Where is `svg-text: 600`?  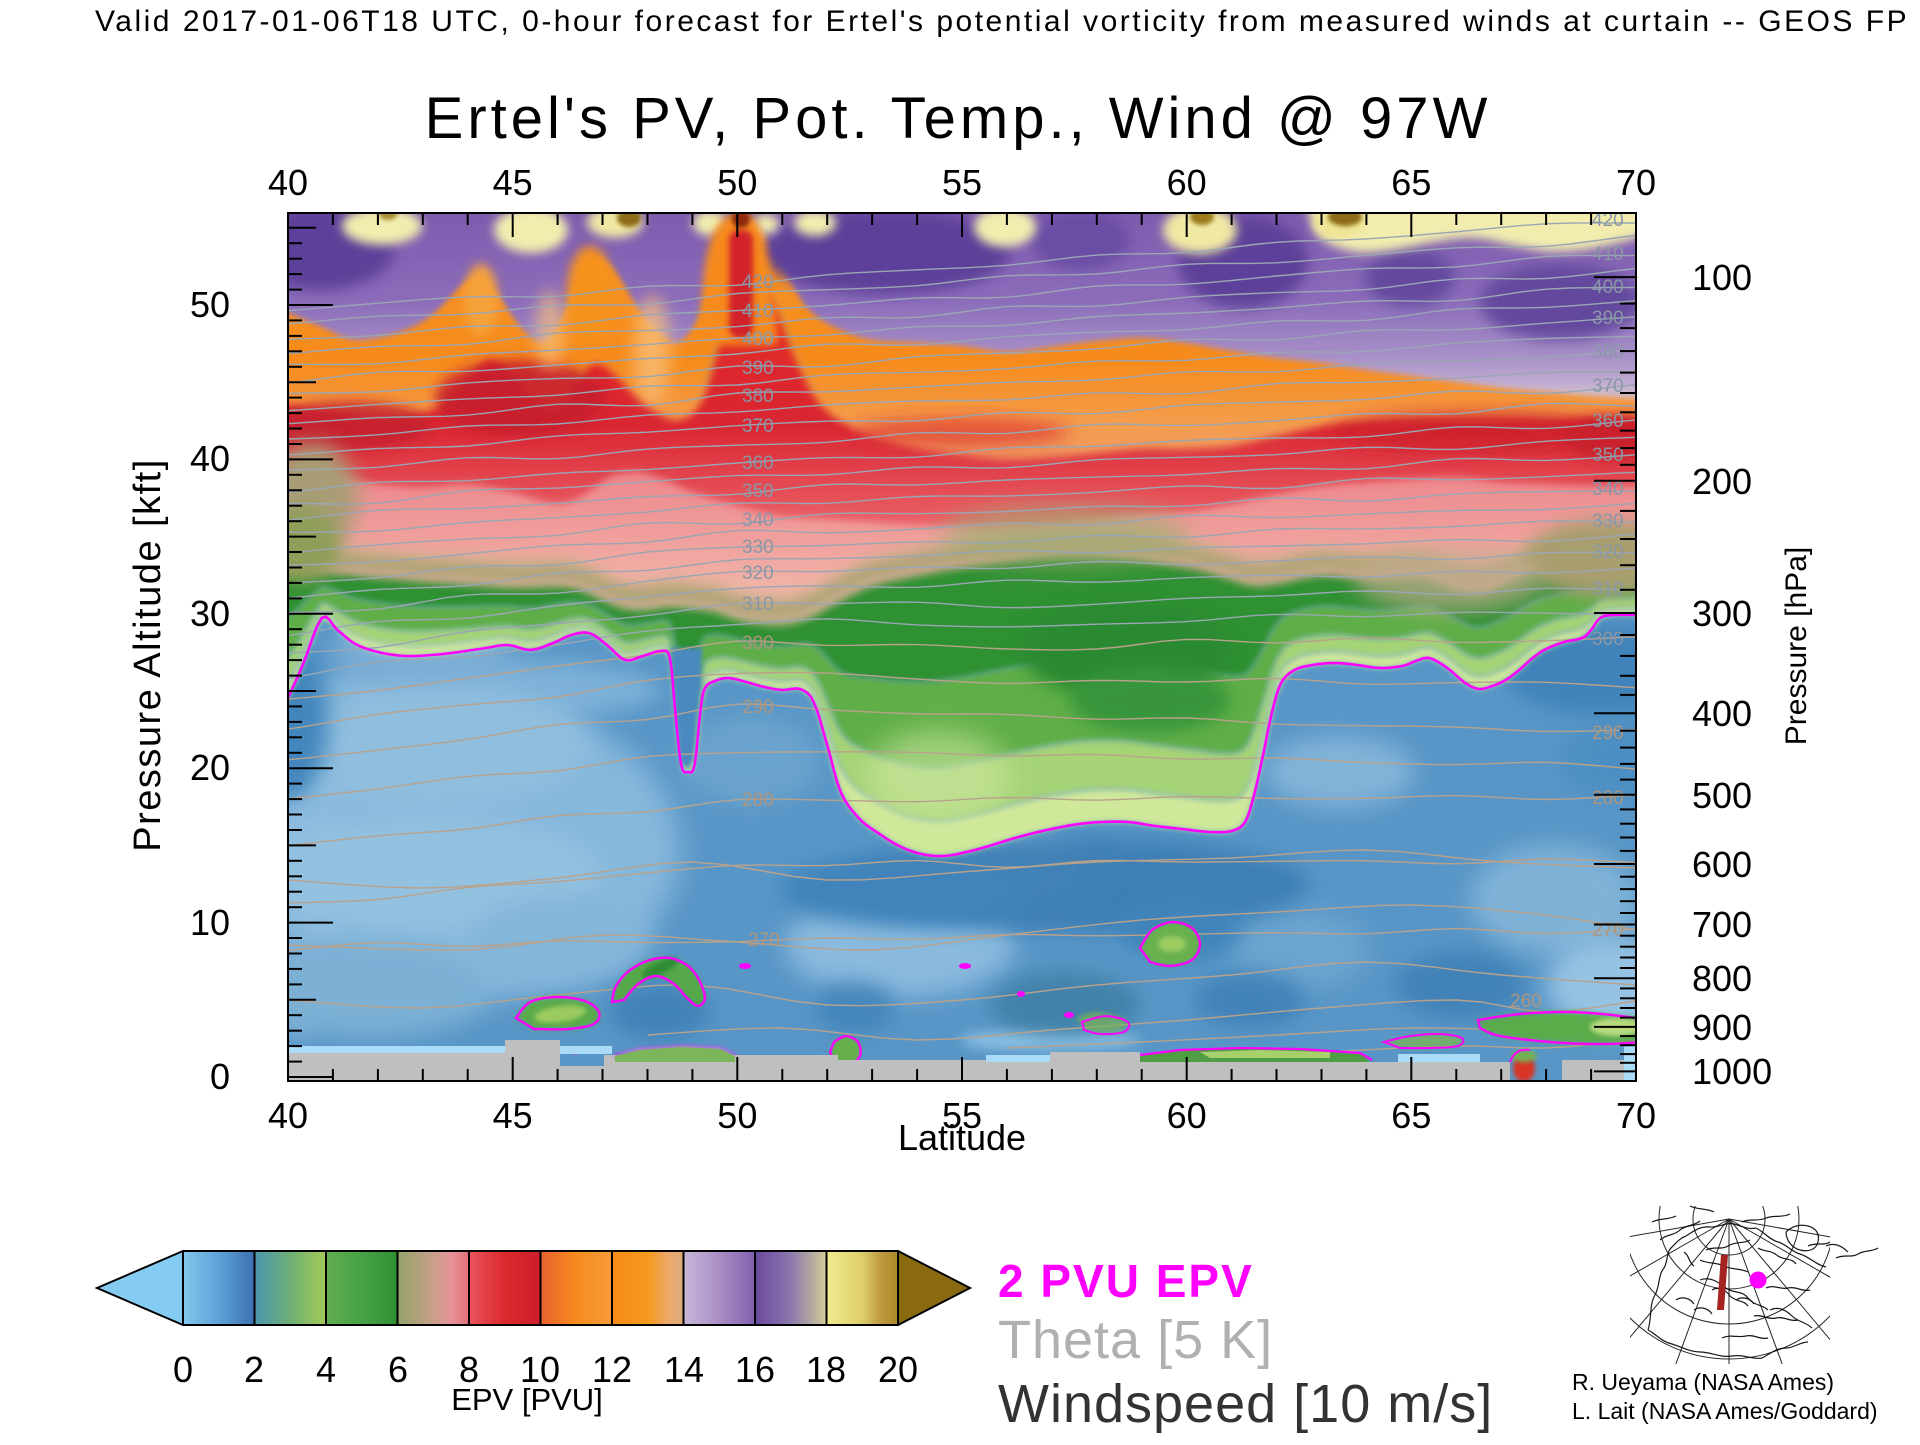
svg-text: 600 is located at coordinates (1722, 864).